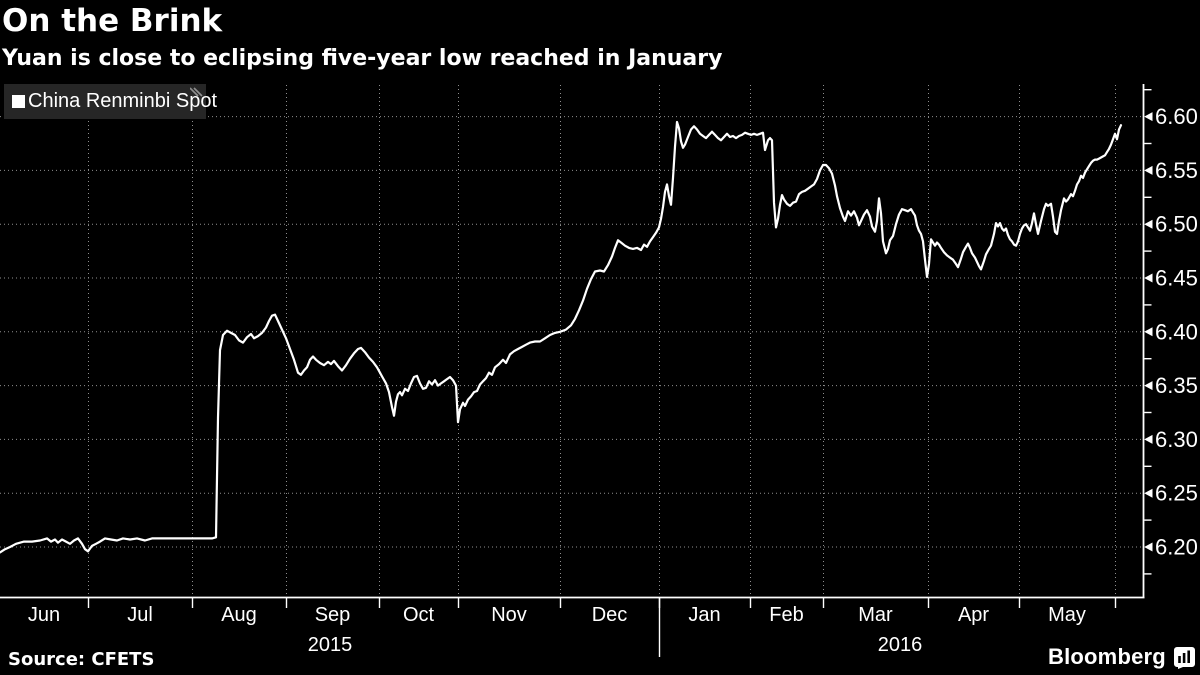  What do you see at coordinates (1176, 493) in the screenshot?
I see `y-axis-tick-label: 6.25` at bounding box center [1176, 493].